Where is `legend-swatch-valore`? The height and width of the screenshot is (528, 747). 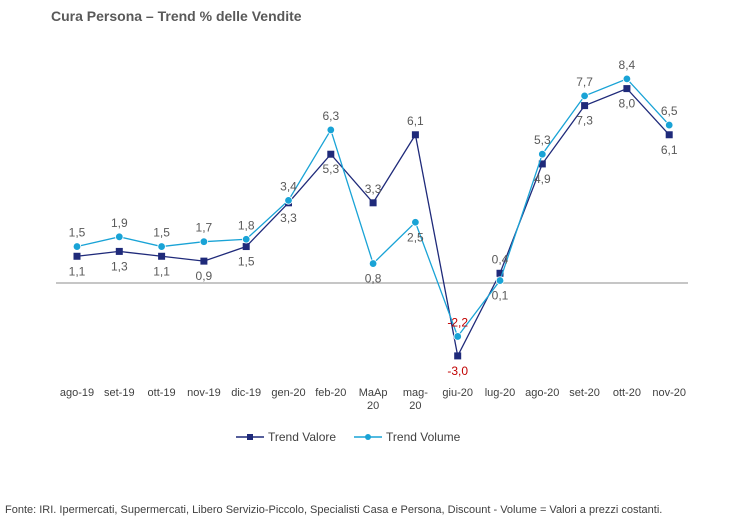
legend-swatch-valore is located at coordinates (250, 437).